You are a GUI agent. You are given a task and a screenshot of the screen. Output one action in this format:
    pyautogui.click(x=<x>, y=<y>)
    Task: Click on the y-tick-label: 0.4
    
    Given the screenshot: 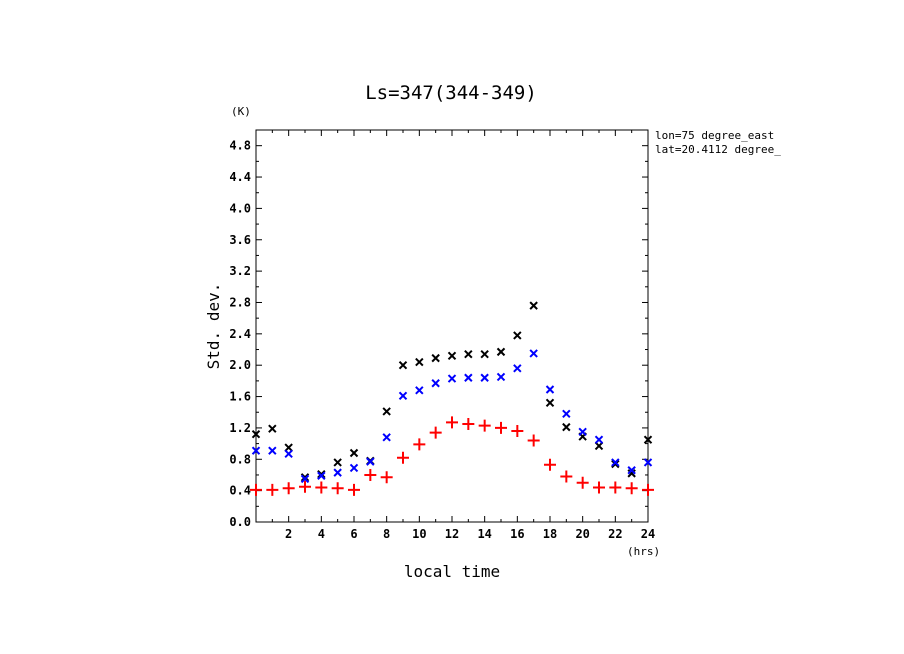 What is the action you would take?
    pyautogui.click(x=240, y=491)
    